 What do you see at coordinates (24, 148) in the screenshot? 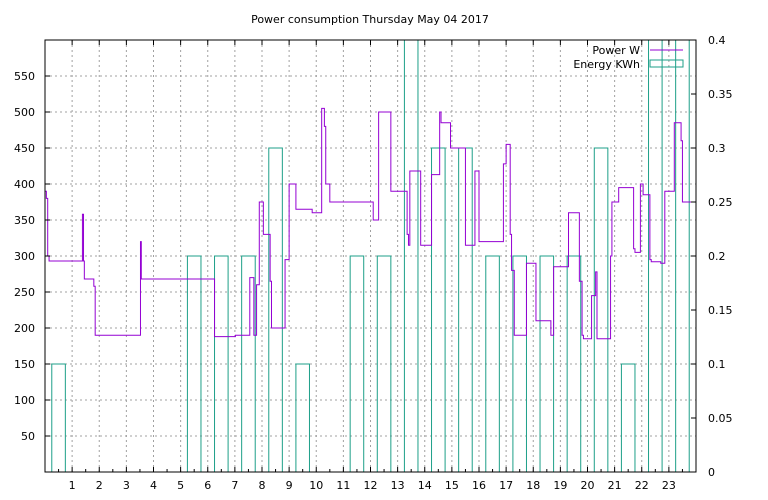
I see `y-tick-label: 450` at bounding box center [24, 148].